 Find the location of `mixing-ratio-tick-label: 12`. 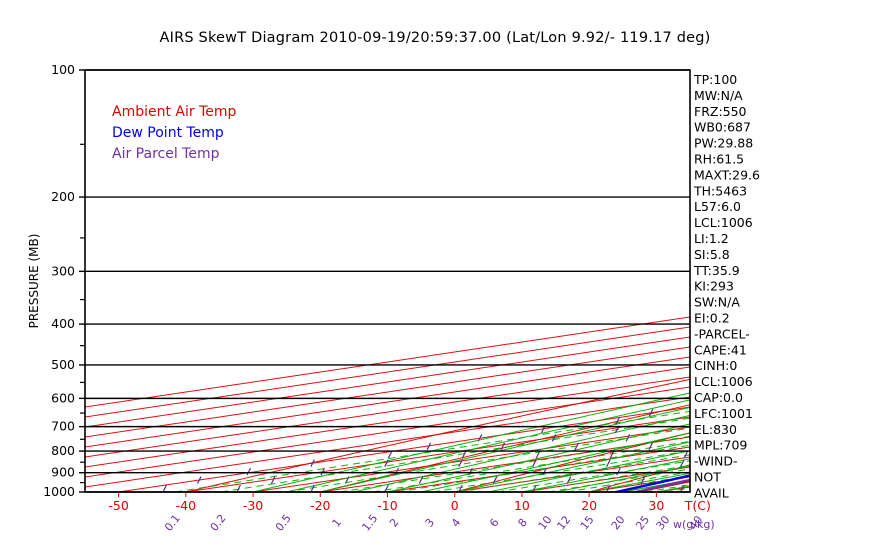

mixing-ratio-tick-label: 12 is located at coordinates (563, 522).